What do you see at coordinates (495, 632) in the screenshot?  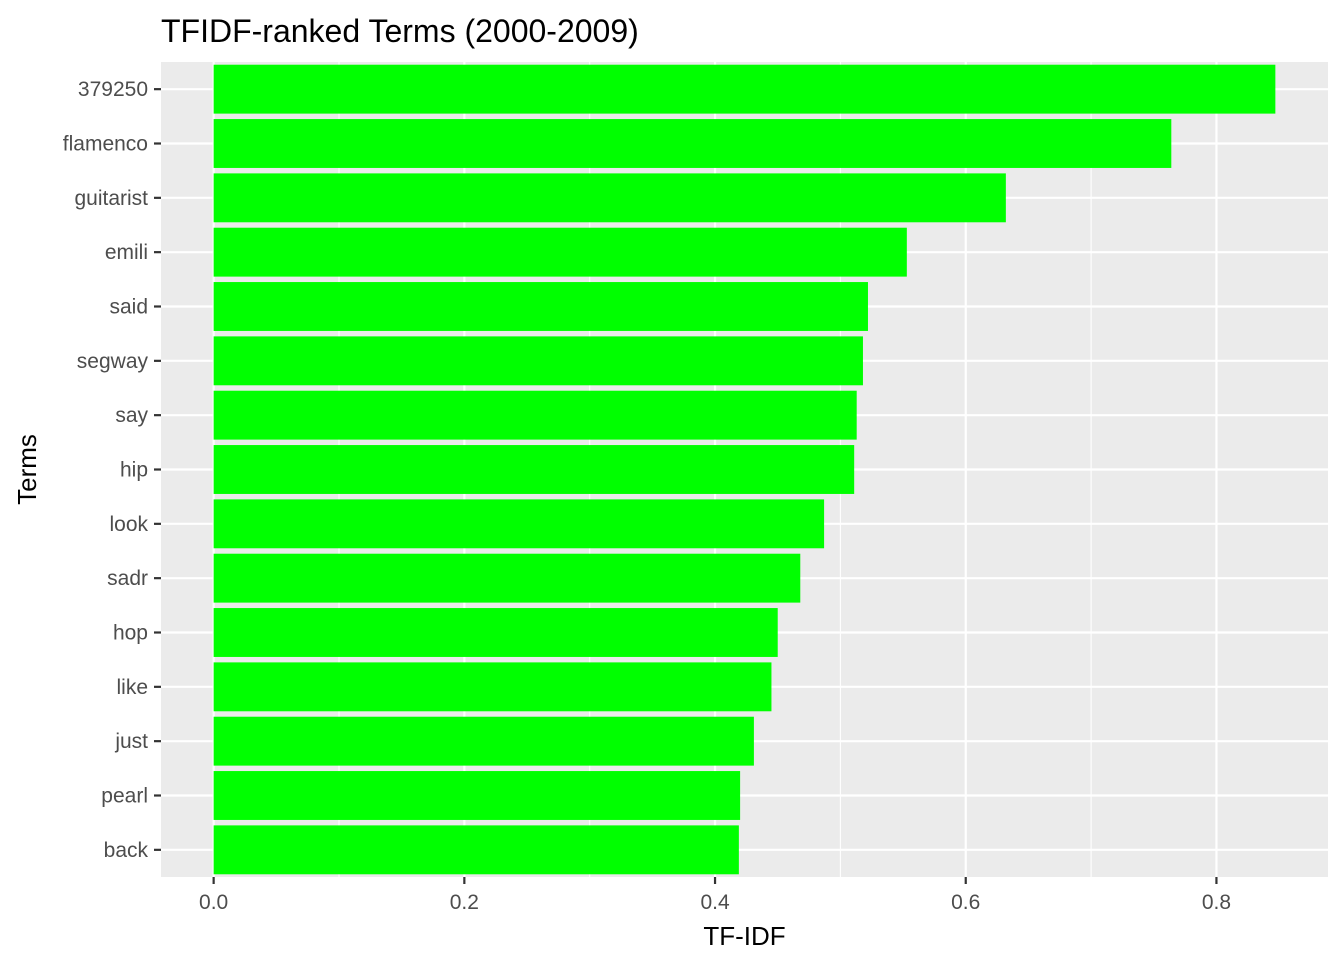 I see `bar-hop` at bounding box center [495, 632].